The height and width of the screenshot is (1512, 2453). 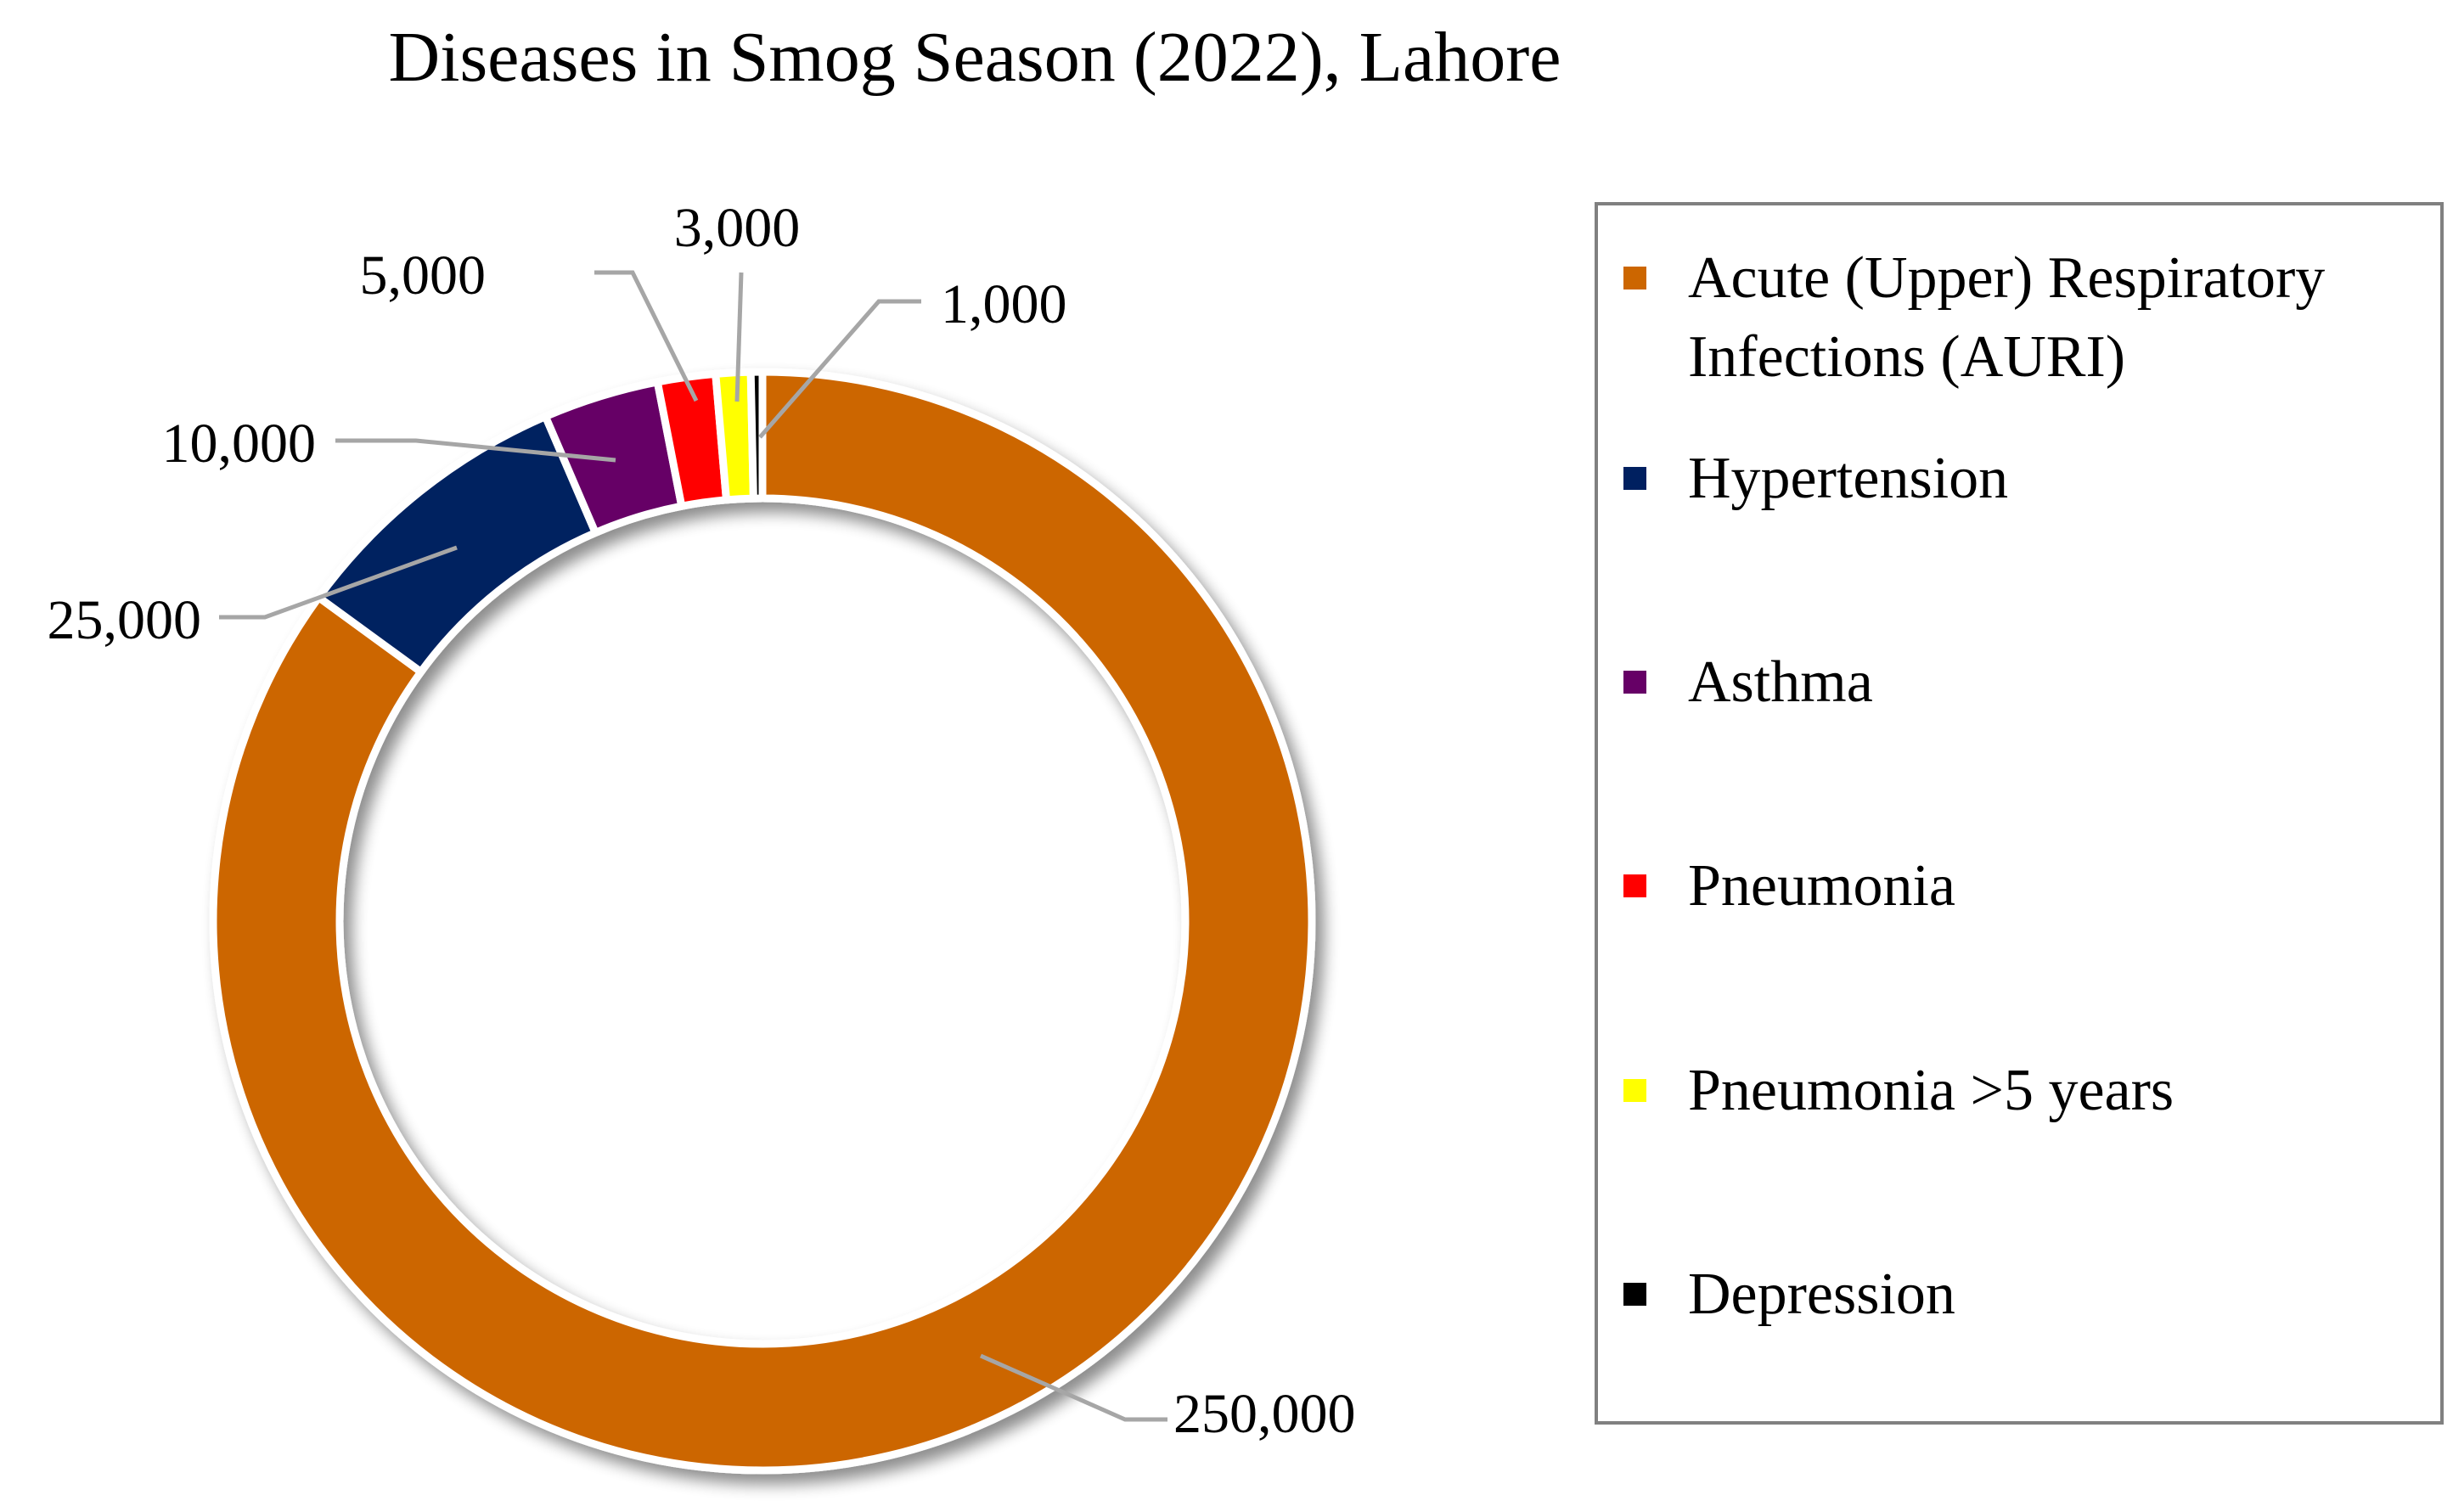 I want to click on leader-line-hypertension, so click(x=338, y=583).